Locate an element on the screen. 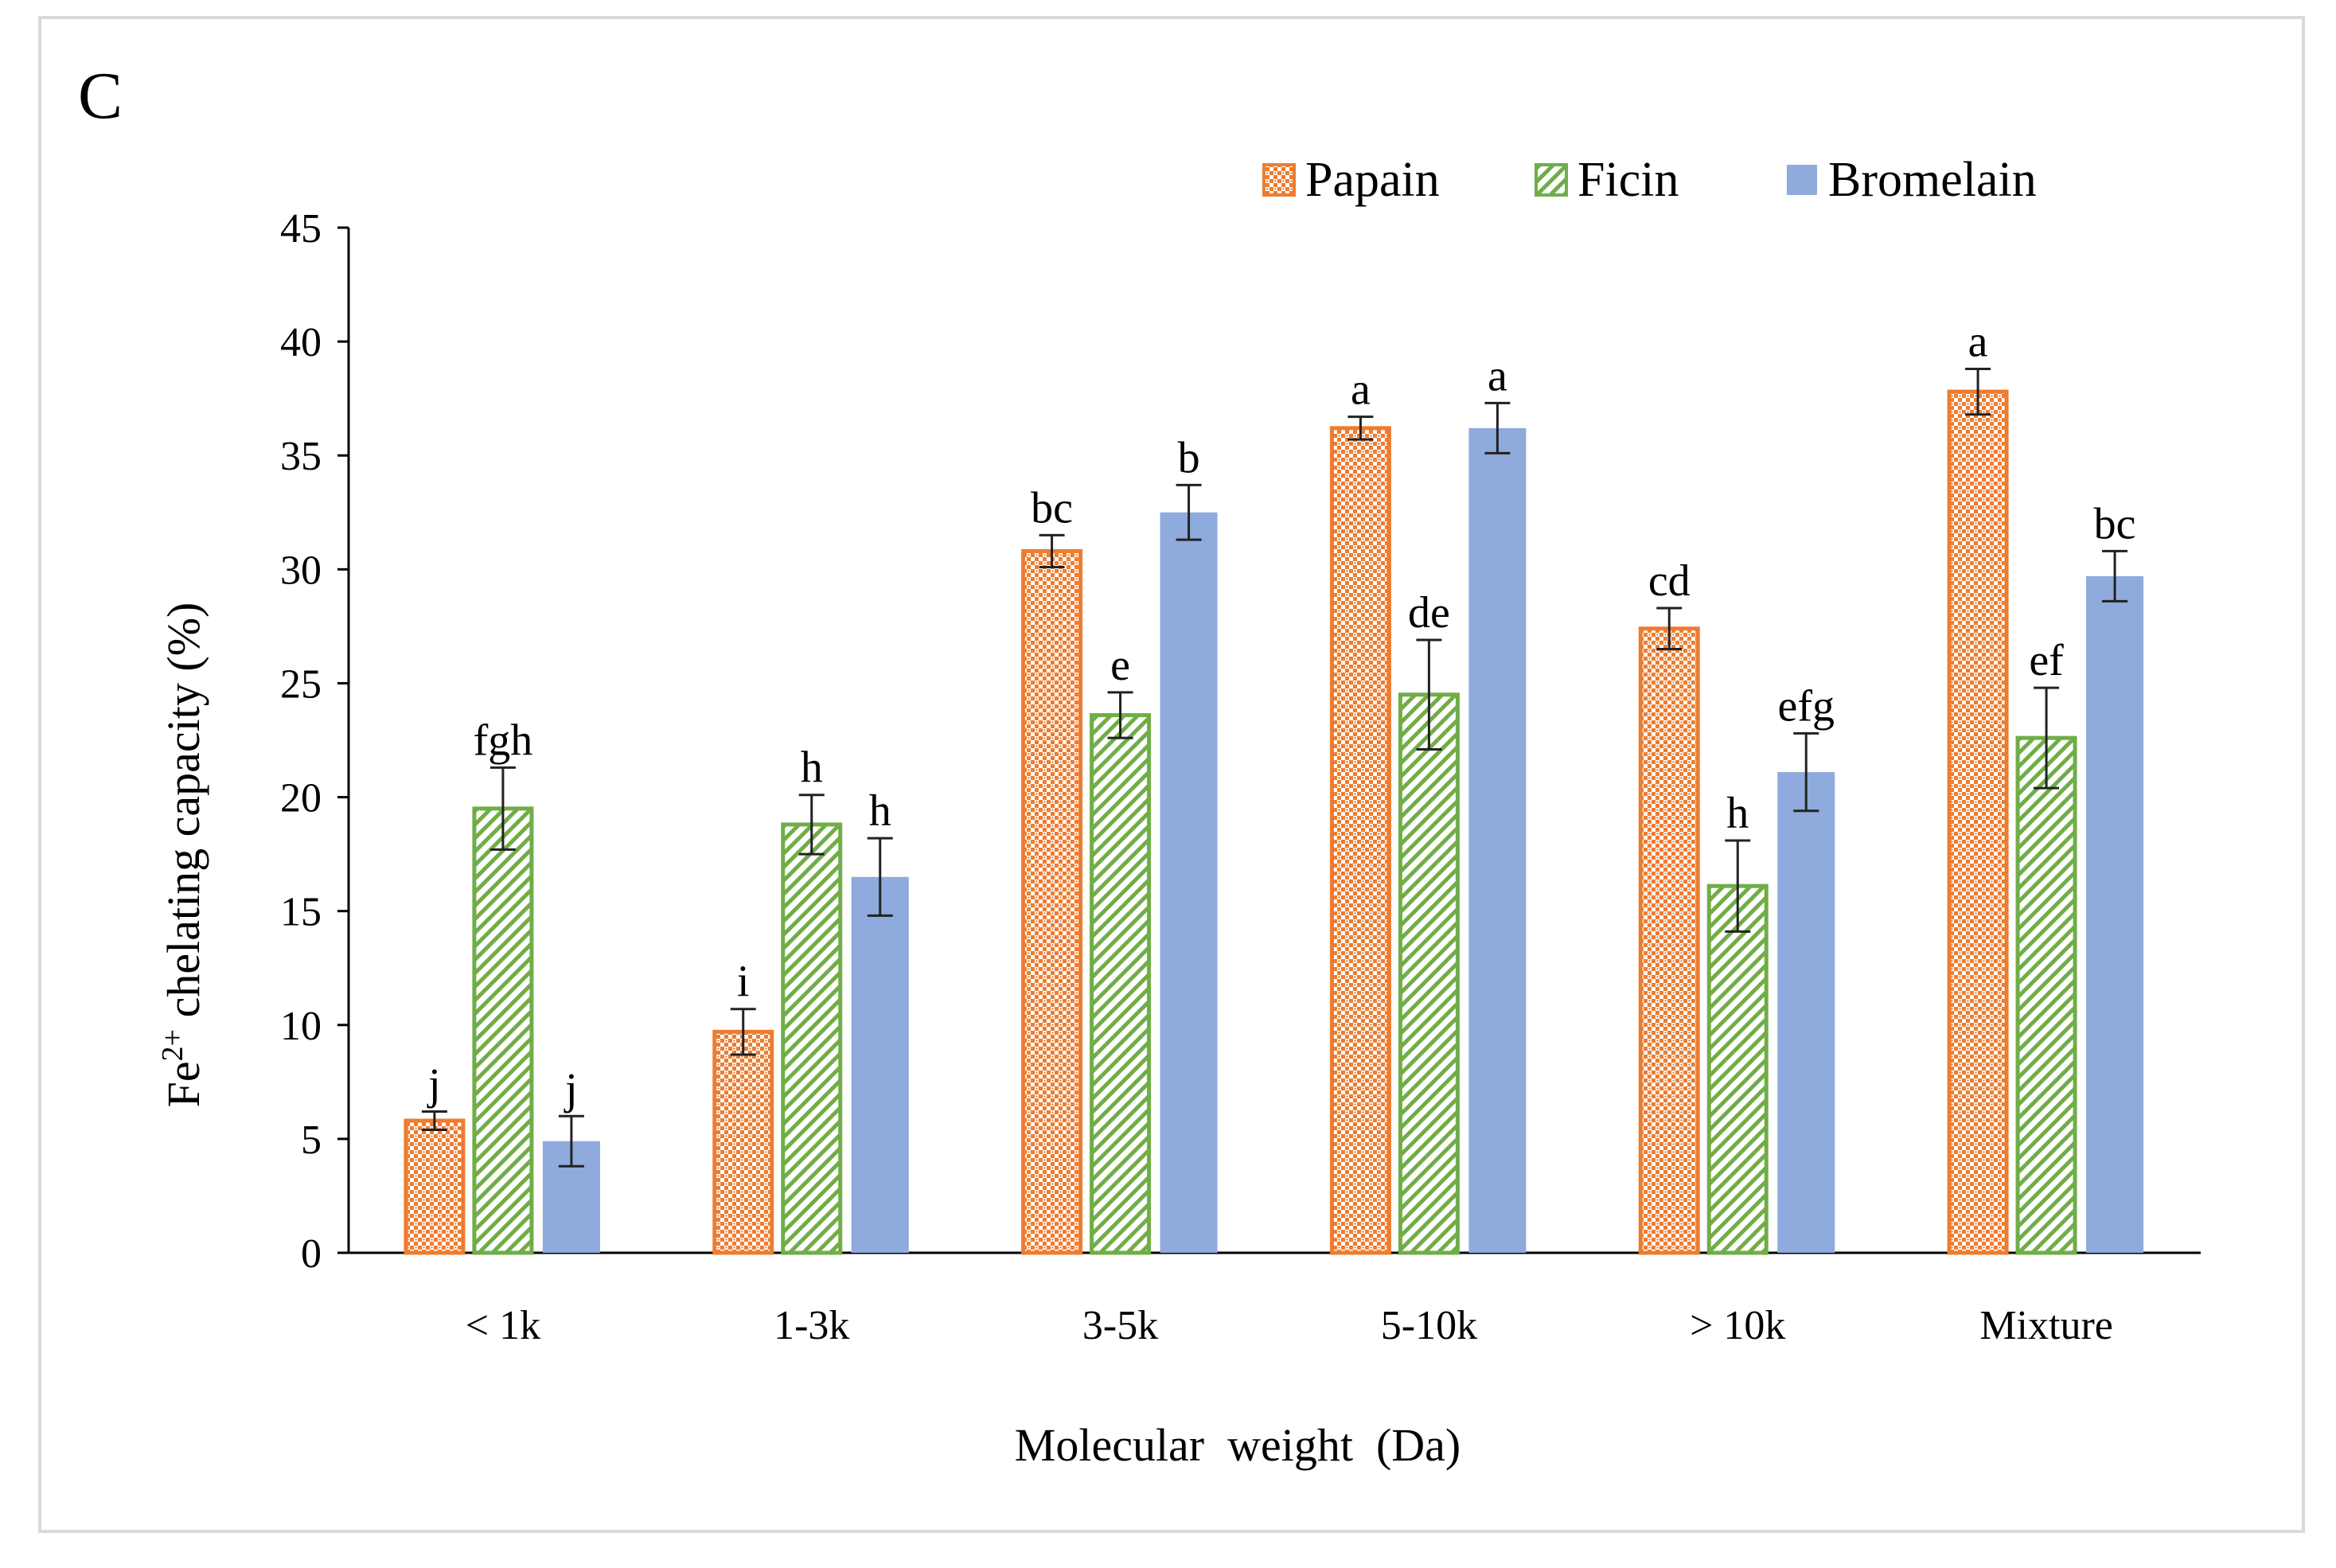 The image size is (2336, 1568). significance-label: i is located at coordinates (743, 982).